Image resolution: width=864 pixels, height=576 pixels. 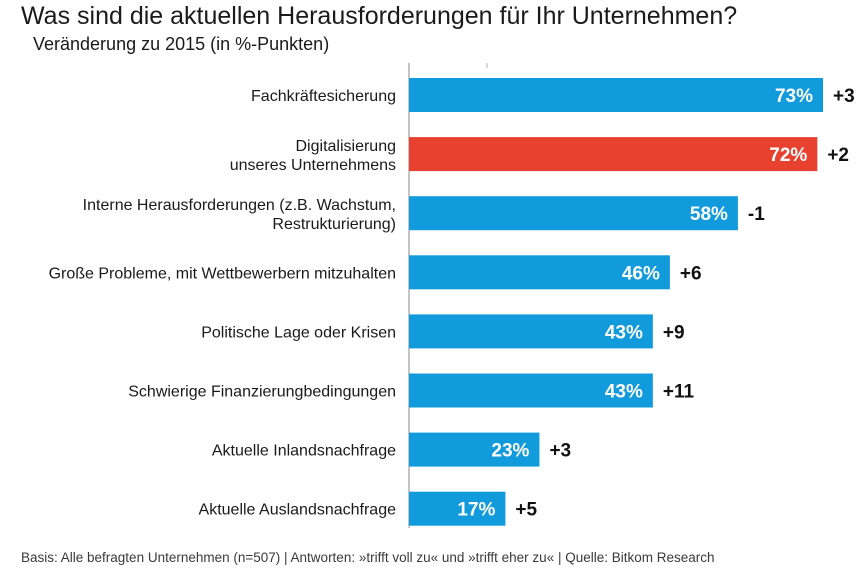 What do you see at coordinates (323, 96) in the screenshot?
I see `category-label: Fachkräftesicherung` at bounding box center [323, 96].